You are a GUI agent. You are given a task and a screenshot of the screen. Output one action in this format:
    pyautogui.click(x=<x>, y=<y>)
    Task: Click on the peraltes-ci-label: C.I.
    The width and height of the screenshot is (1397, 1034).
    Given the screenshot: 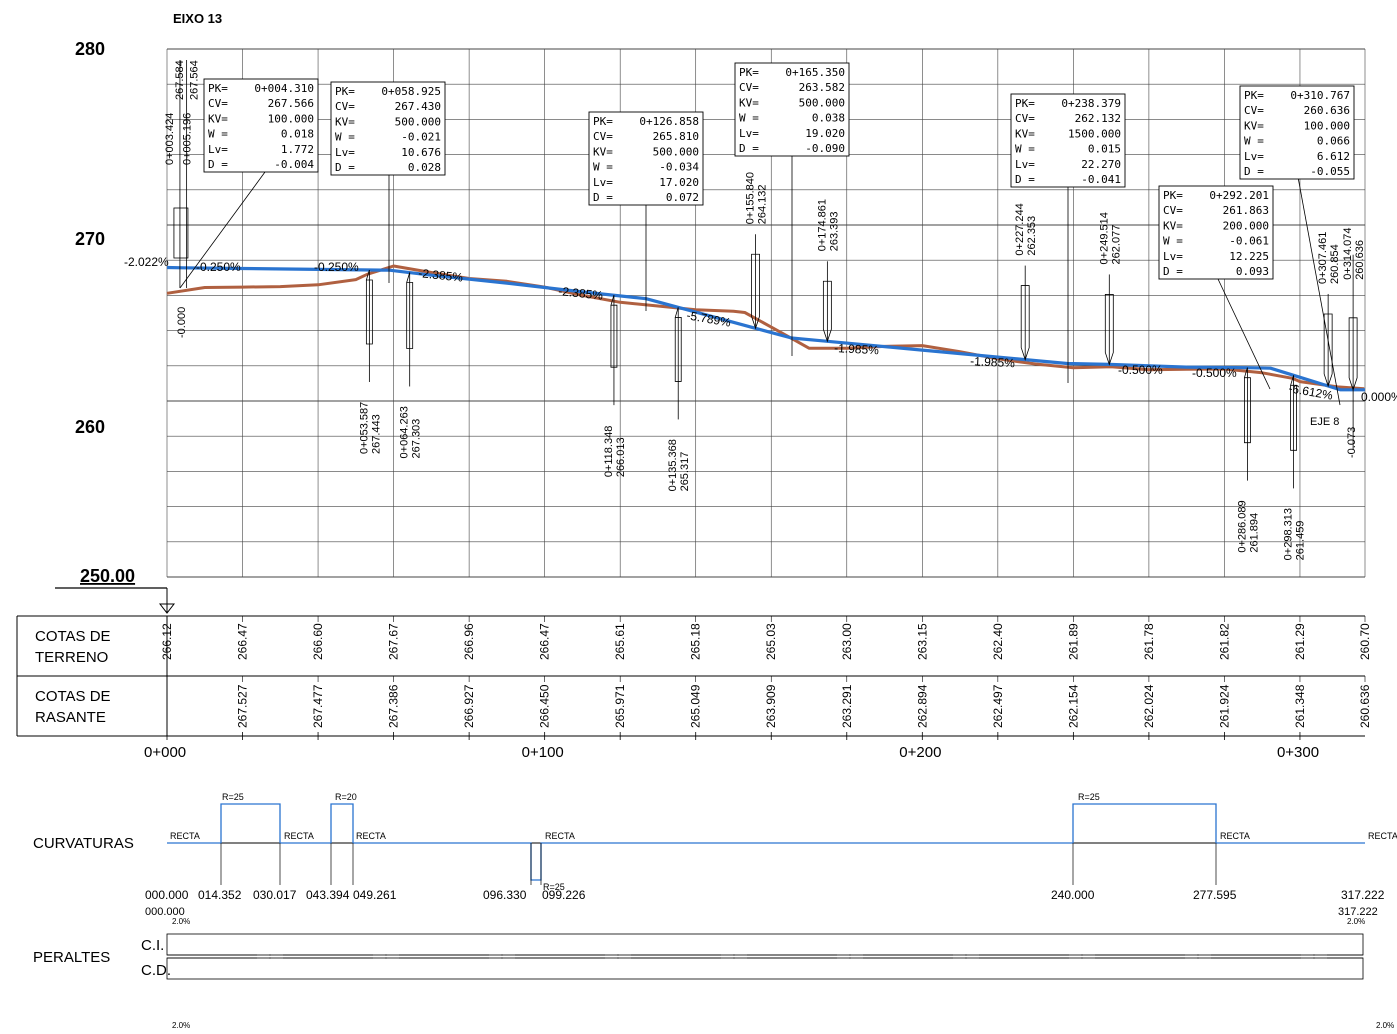 What is the action you would take?
    pyautogui.click(x=152, y=945)
    